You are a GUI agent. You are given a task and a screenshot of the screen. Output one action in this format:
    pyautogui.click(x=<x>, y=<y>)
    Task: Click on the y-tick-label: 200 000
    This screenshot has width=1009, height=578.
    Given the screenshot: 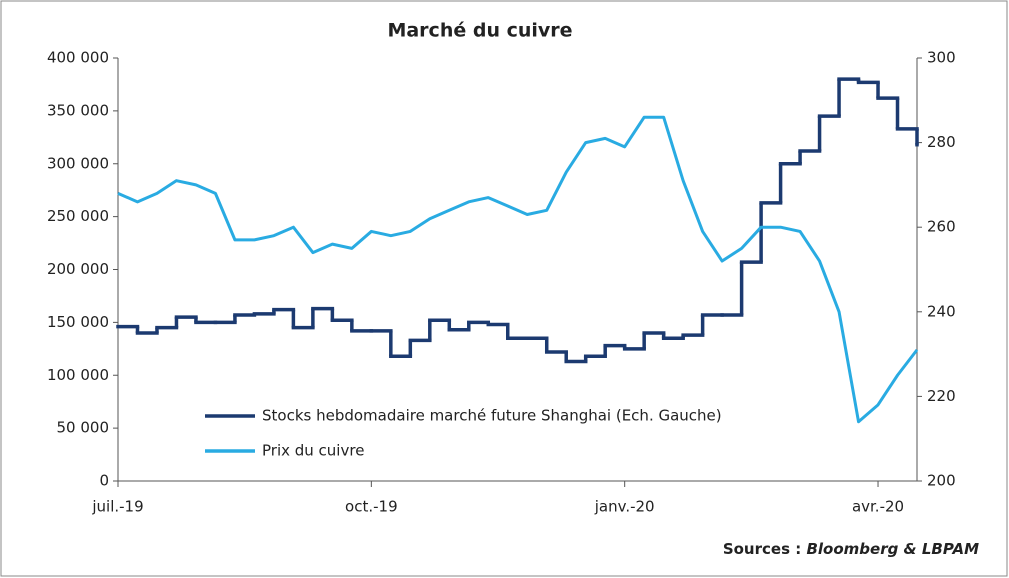 What is the action you would take?
    pyautogui.click(x=78, y=269)
    